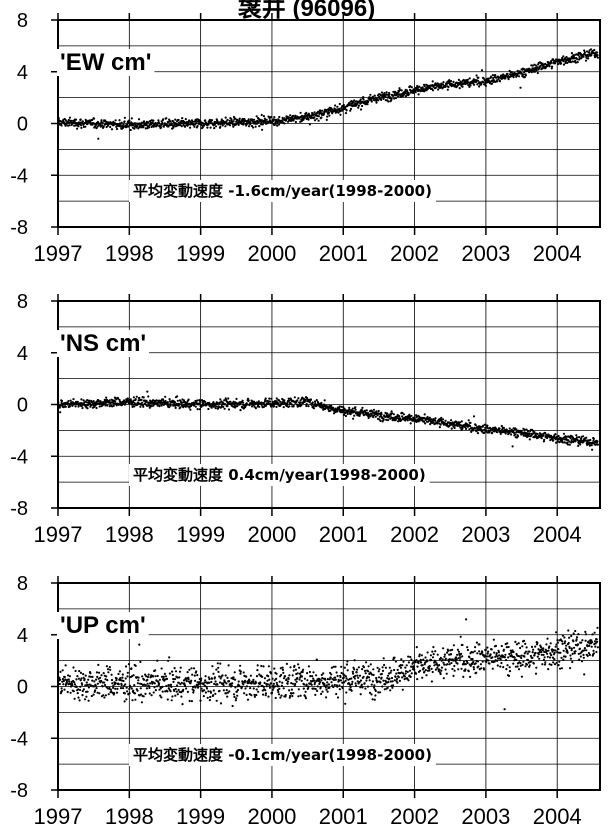 This screenshot has width=613, height=840. Describe the element at coordinates (22, 688) in the screenshot. I see `y-tick-label: 0` at that location.